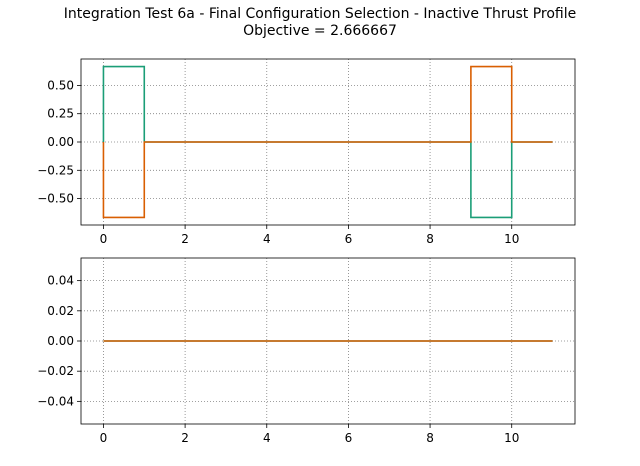 This screenshot has height=466, width=640. What do you see at coordinates (55, 199) in the screenshot?
I see `y-tick-label: −0.50` at bounding box center [55, 199].